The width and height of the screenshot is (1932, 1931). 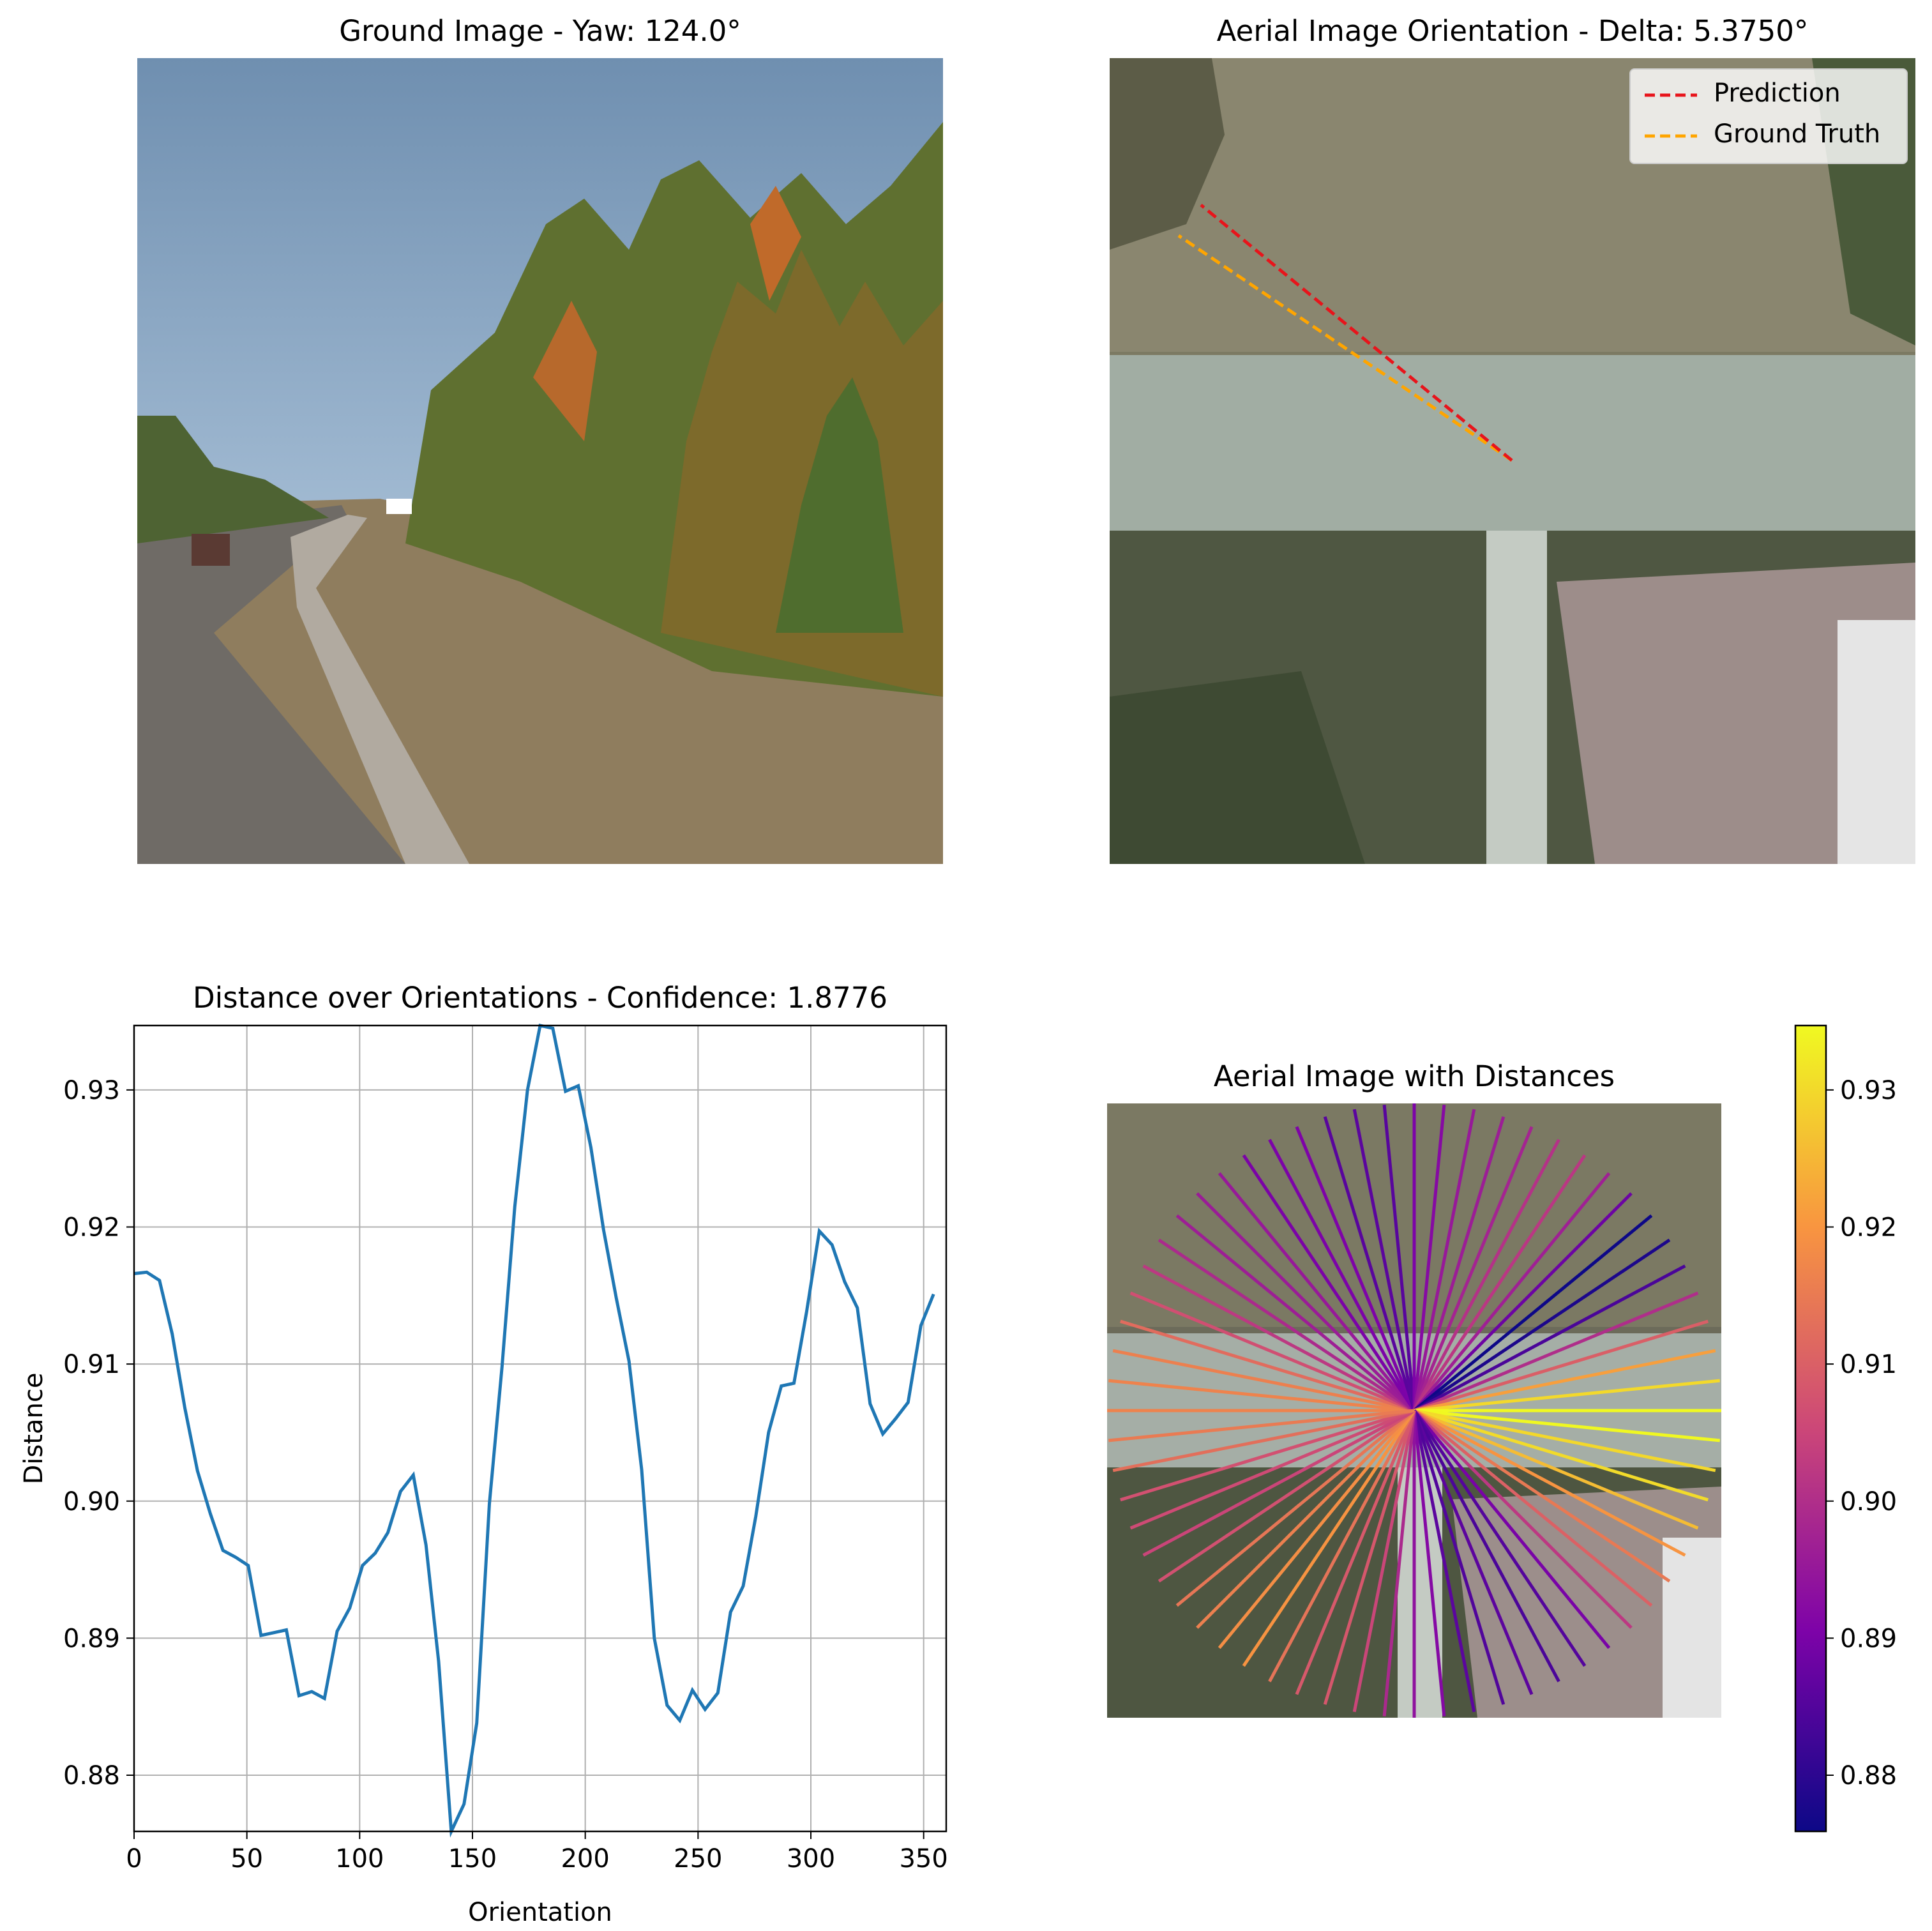 I want to click on x-tick-label: 50, so click(x=246, y=1859).